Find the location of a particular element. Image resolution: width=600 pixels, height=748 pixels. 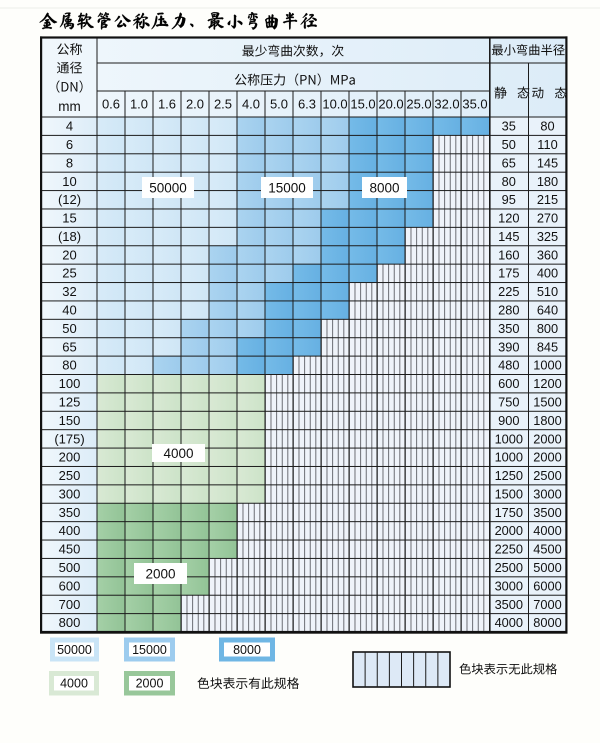

svg-text: 450 is located at coordinates (70, 549).